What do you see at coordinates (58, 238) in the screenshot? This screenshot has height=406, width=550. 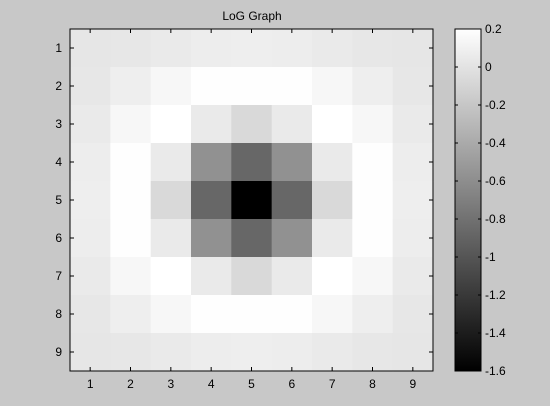 I see `y-tick-label: 6` at bounding box center [58, 238].